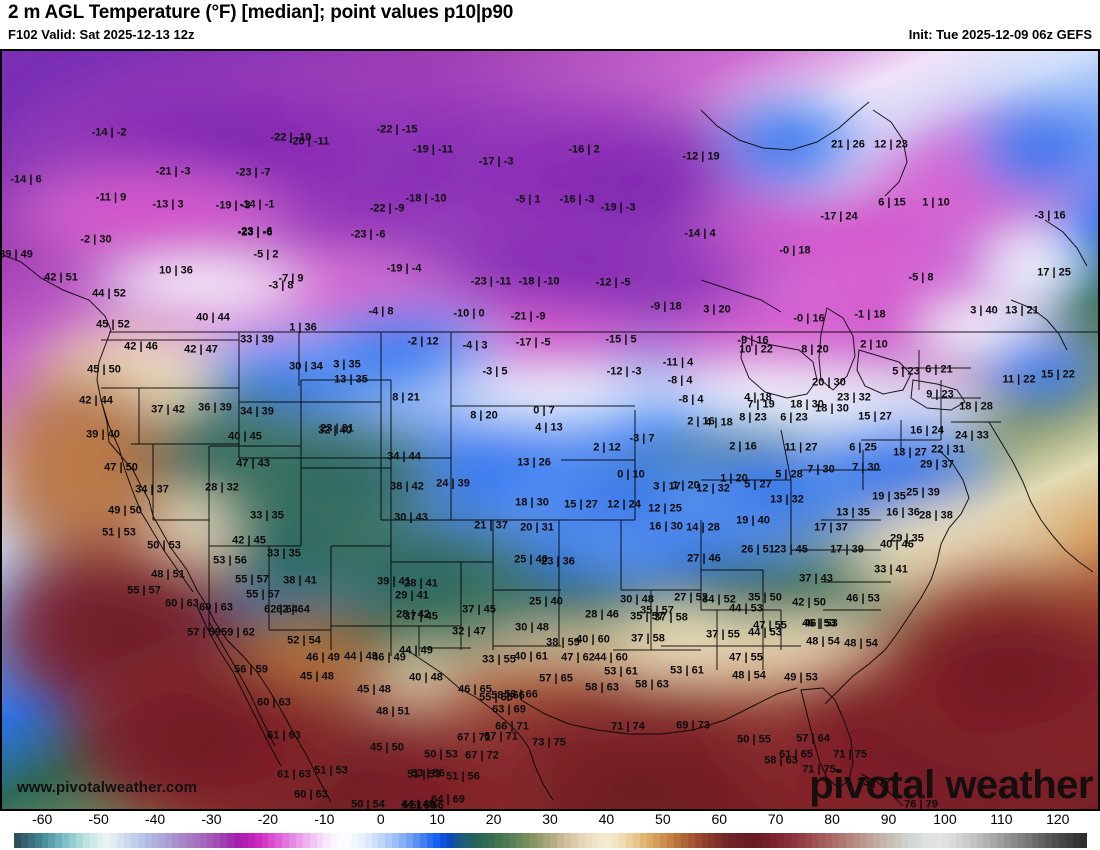 This screenshot has height=850, width=1100. I want to click on colorbar-tick: 110, so click(1001, 819).